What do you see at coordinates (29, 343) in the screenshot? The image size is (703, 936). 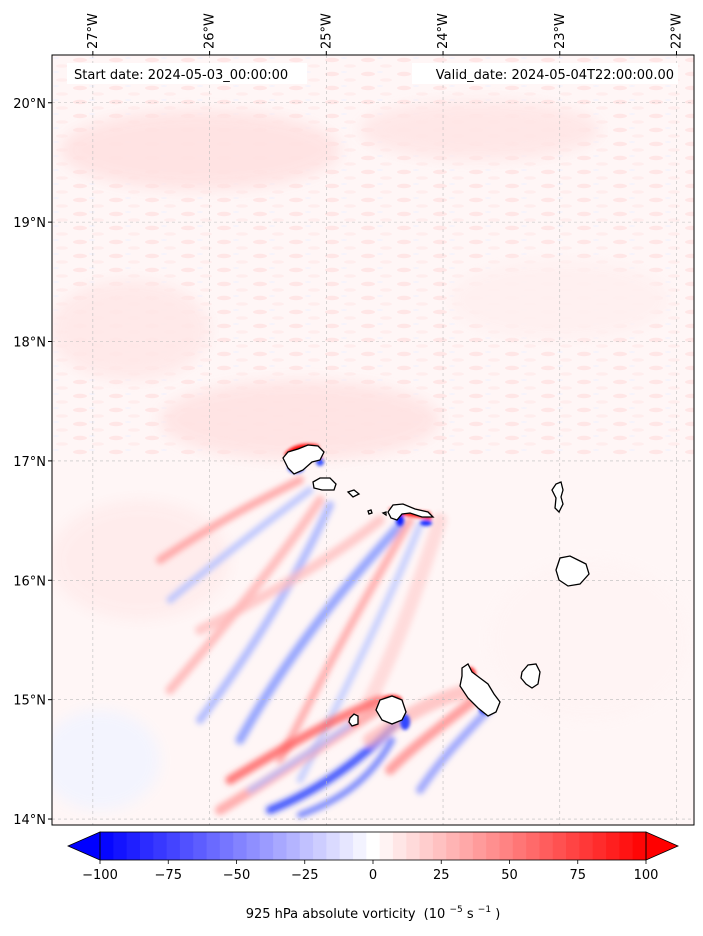 I see `lat-tick-label: 18°N` at bounding box center [29, 343].